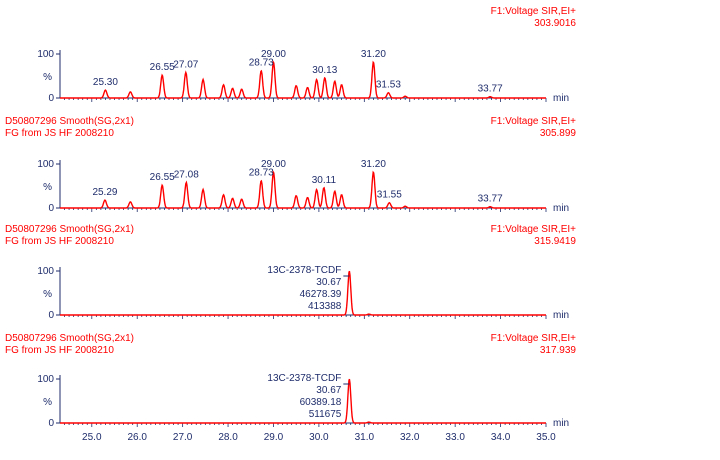 This screenshot has width=720, height=460. Describe the element at coordinates (455, 437) in the screenshot. I see `x-tick-label: 33.0` at that location.